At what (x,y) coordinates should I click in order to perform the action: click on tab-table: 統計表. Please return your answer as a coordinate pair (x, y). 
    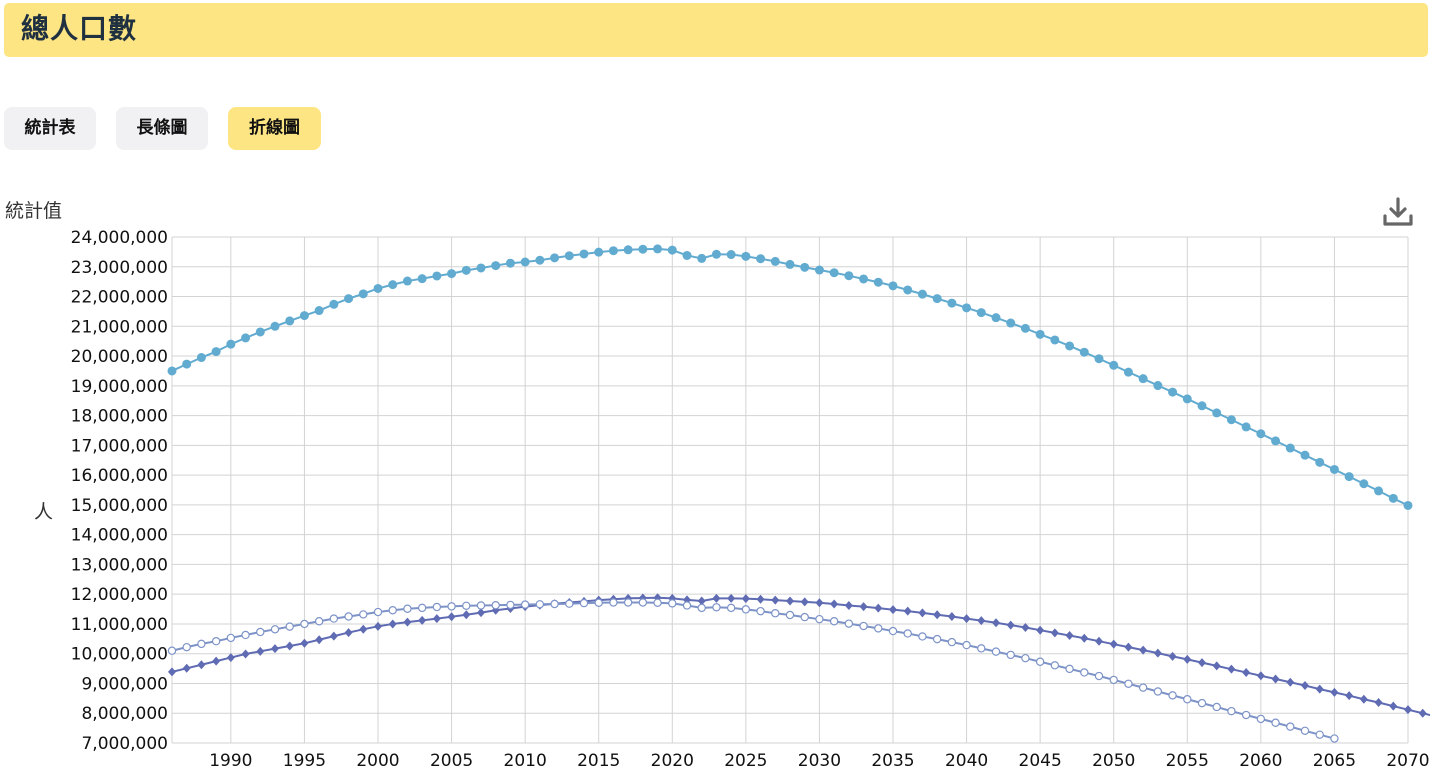
    Looking at the image, I should click on (50, 128).